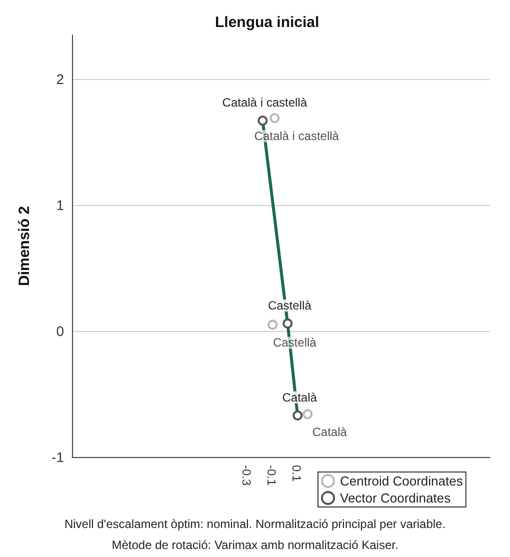 This screenshot has height=557, width=510. I want to click on text: Nivell d'escalament òptim: nominal. Normalització principal per variable., so click(255, 524).